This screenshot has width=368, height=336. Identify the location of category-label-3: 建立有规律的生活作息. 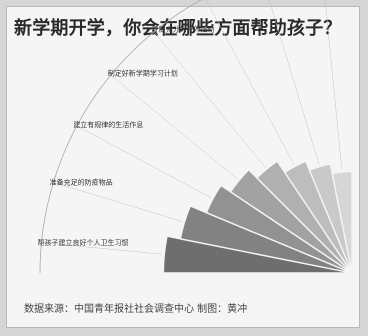
(108, 124).